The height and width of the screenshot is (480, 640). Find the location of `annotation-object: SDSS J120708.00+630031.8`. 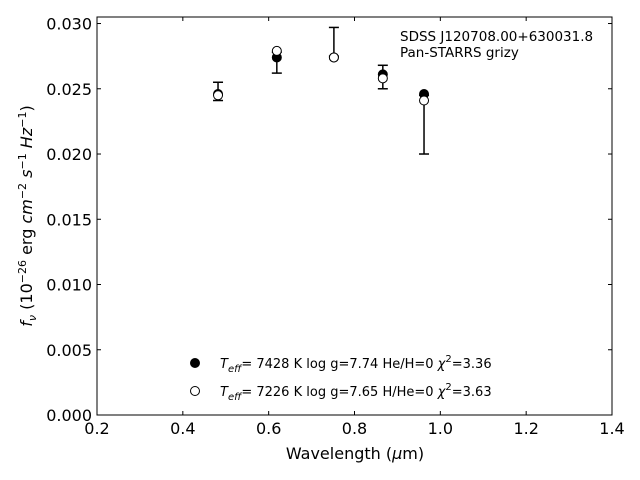

annotation-object: SDSS J120708.00+630031.8 is located at coordinates (496, 37).